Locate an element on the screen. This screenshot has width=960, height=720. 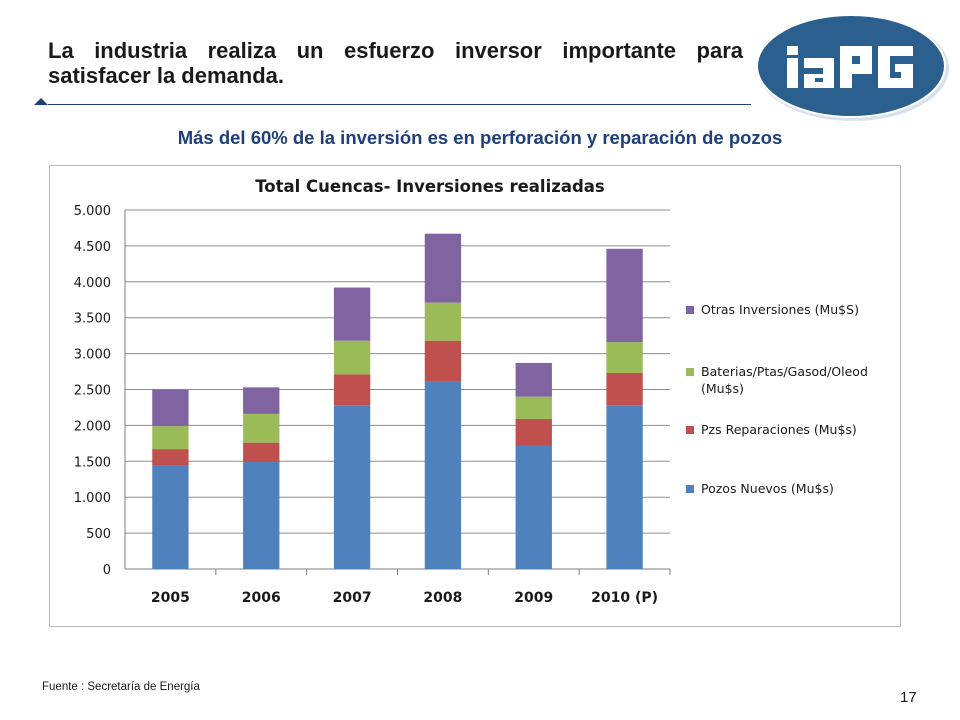
y-tick-label: 3.000 is located at coordinates (92, 355).